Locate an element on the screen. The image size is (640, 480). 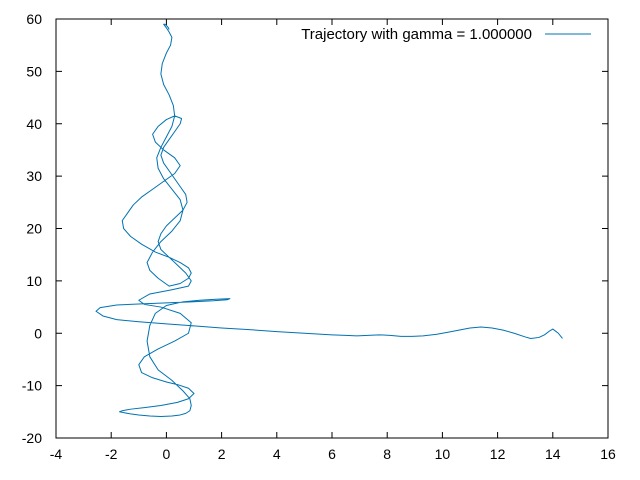
y-tick-label: 10 is located at coordinates (34, 281).